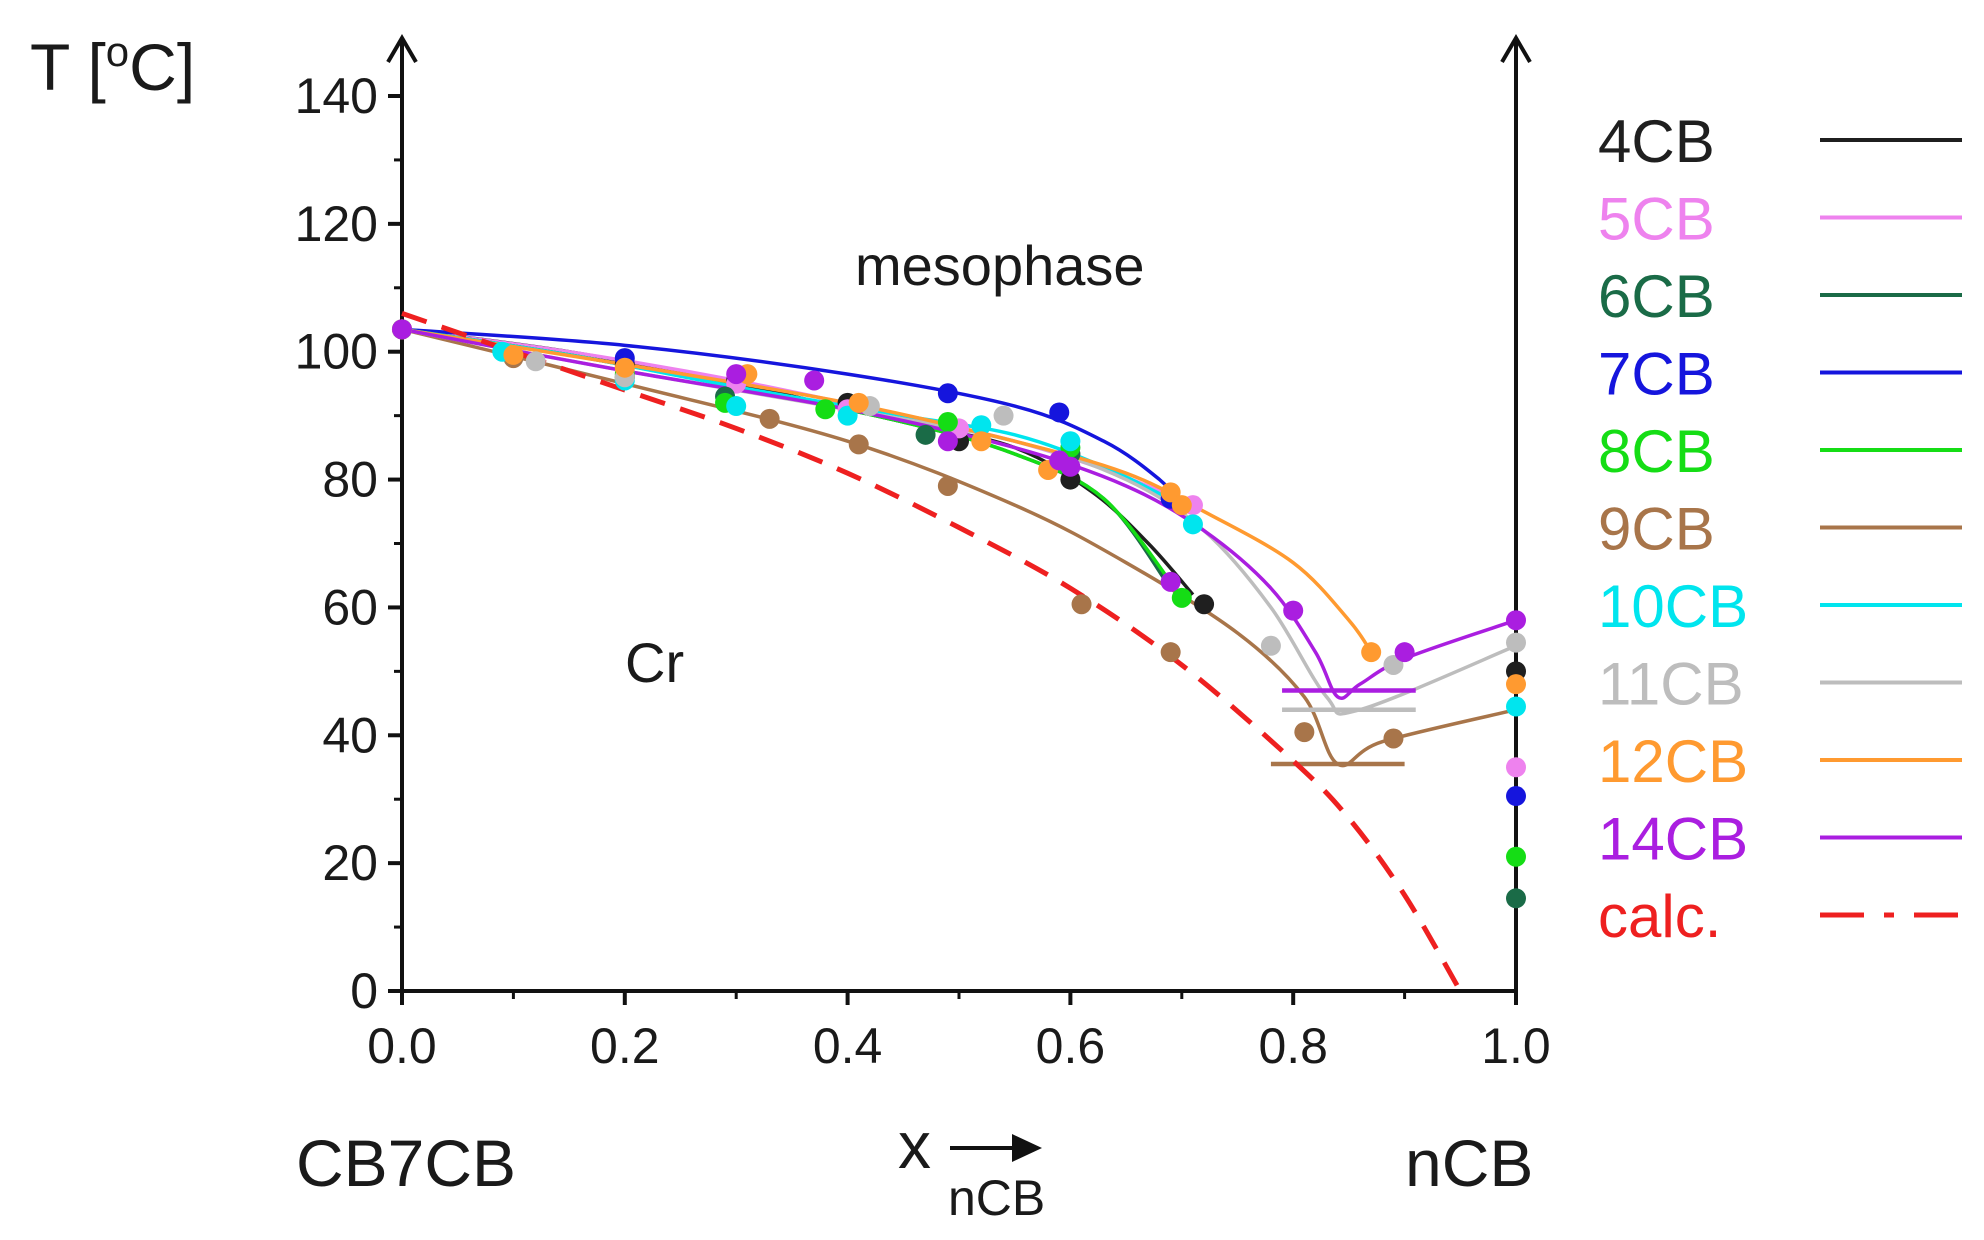 The height and width of the screenshot is (1240, 1984). I want to click on x-tick-label: 0.0, so click(402, 1046).